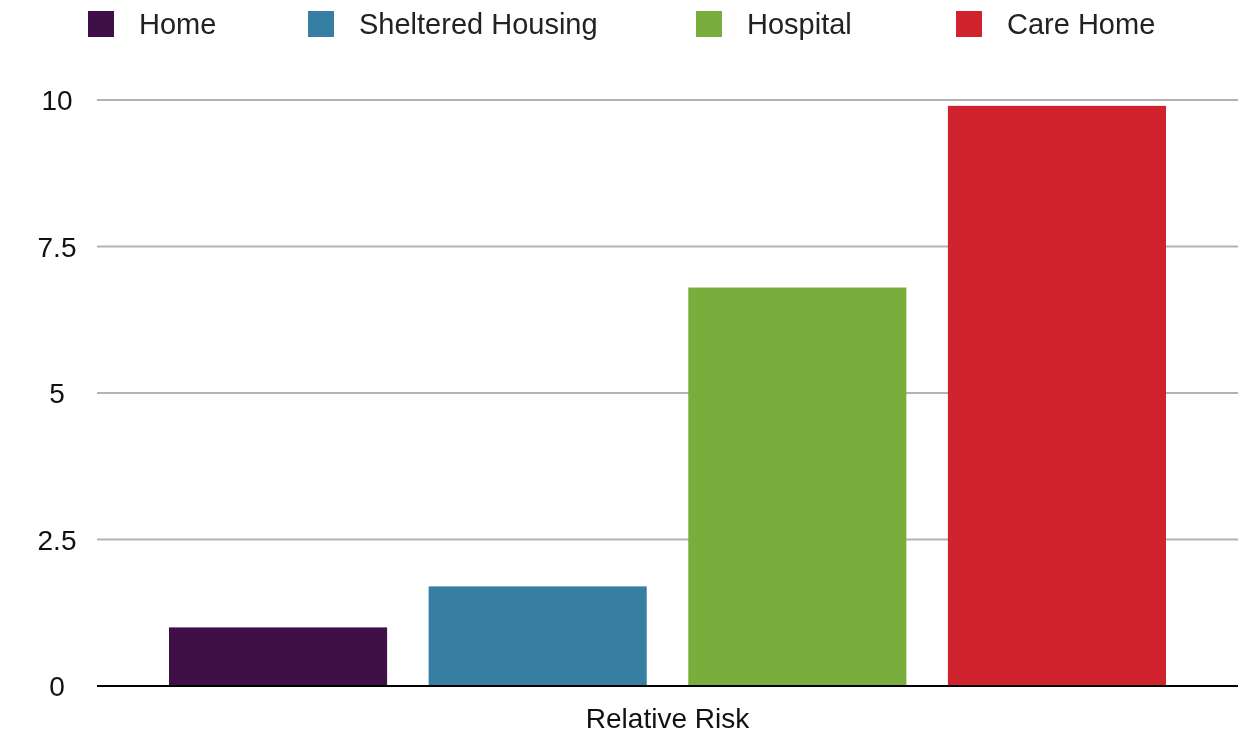 This screenshot has height=744, width=1252. Describe the element at coordinates (178, 24) in the screenshot. I see `legend-label: Home` at that location.